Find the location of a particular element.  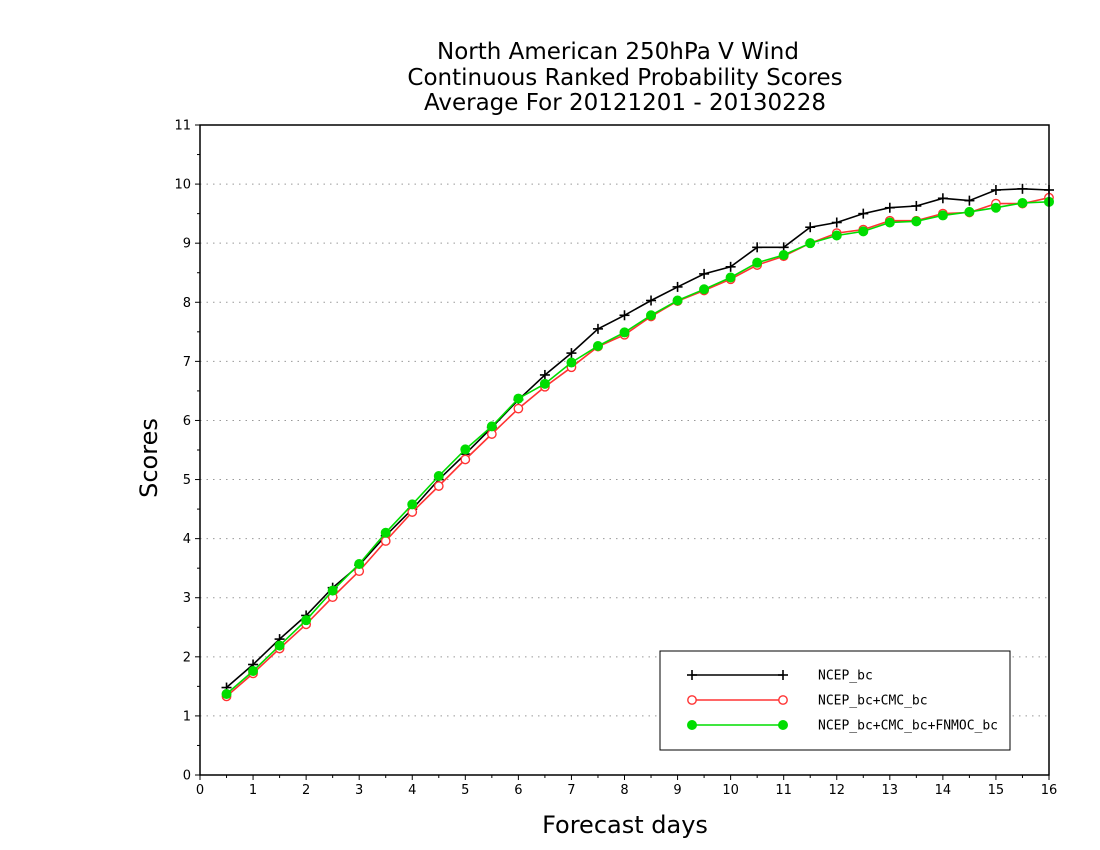

x-tick-label: 4 is located at coordinates (412, 790).